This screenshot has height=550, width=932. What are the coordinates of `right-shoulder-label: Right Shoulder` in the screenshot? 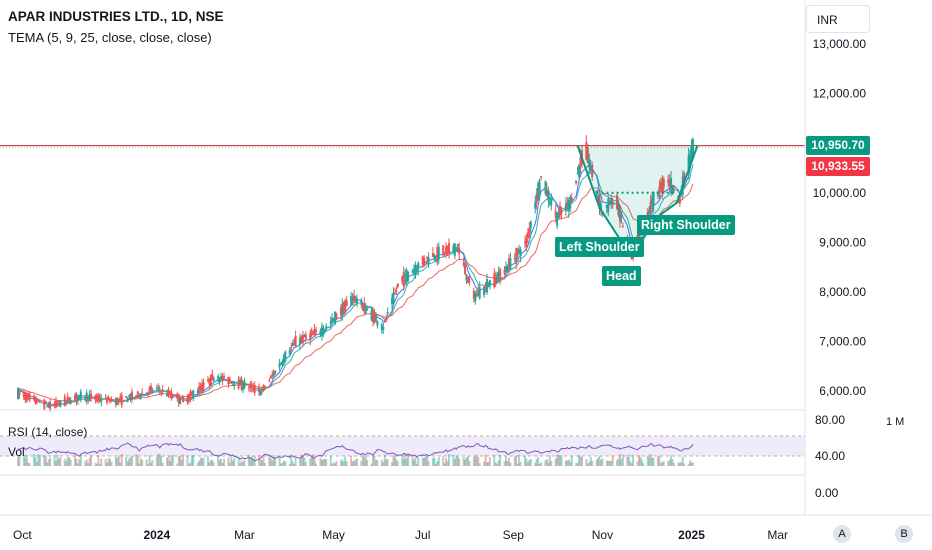 It's located at (686, 225).